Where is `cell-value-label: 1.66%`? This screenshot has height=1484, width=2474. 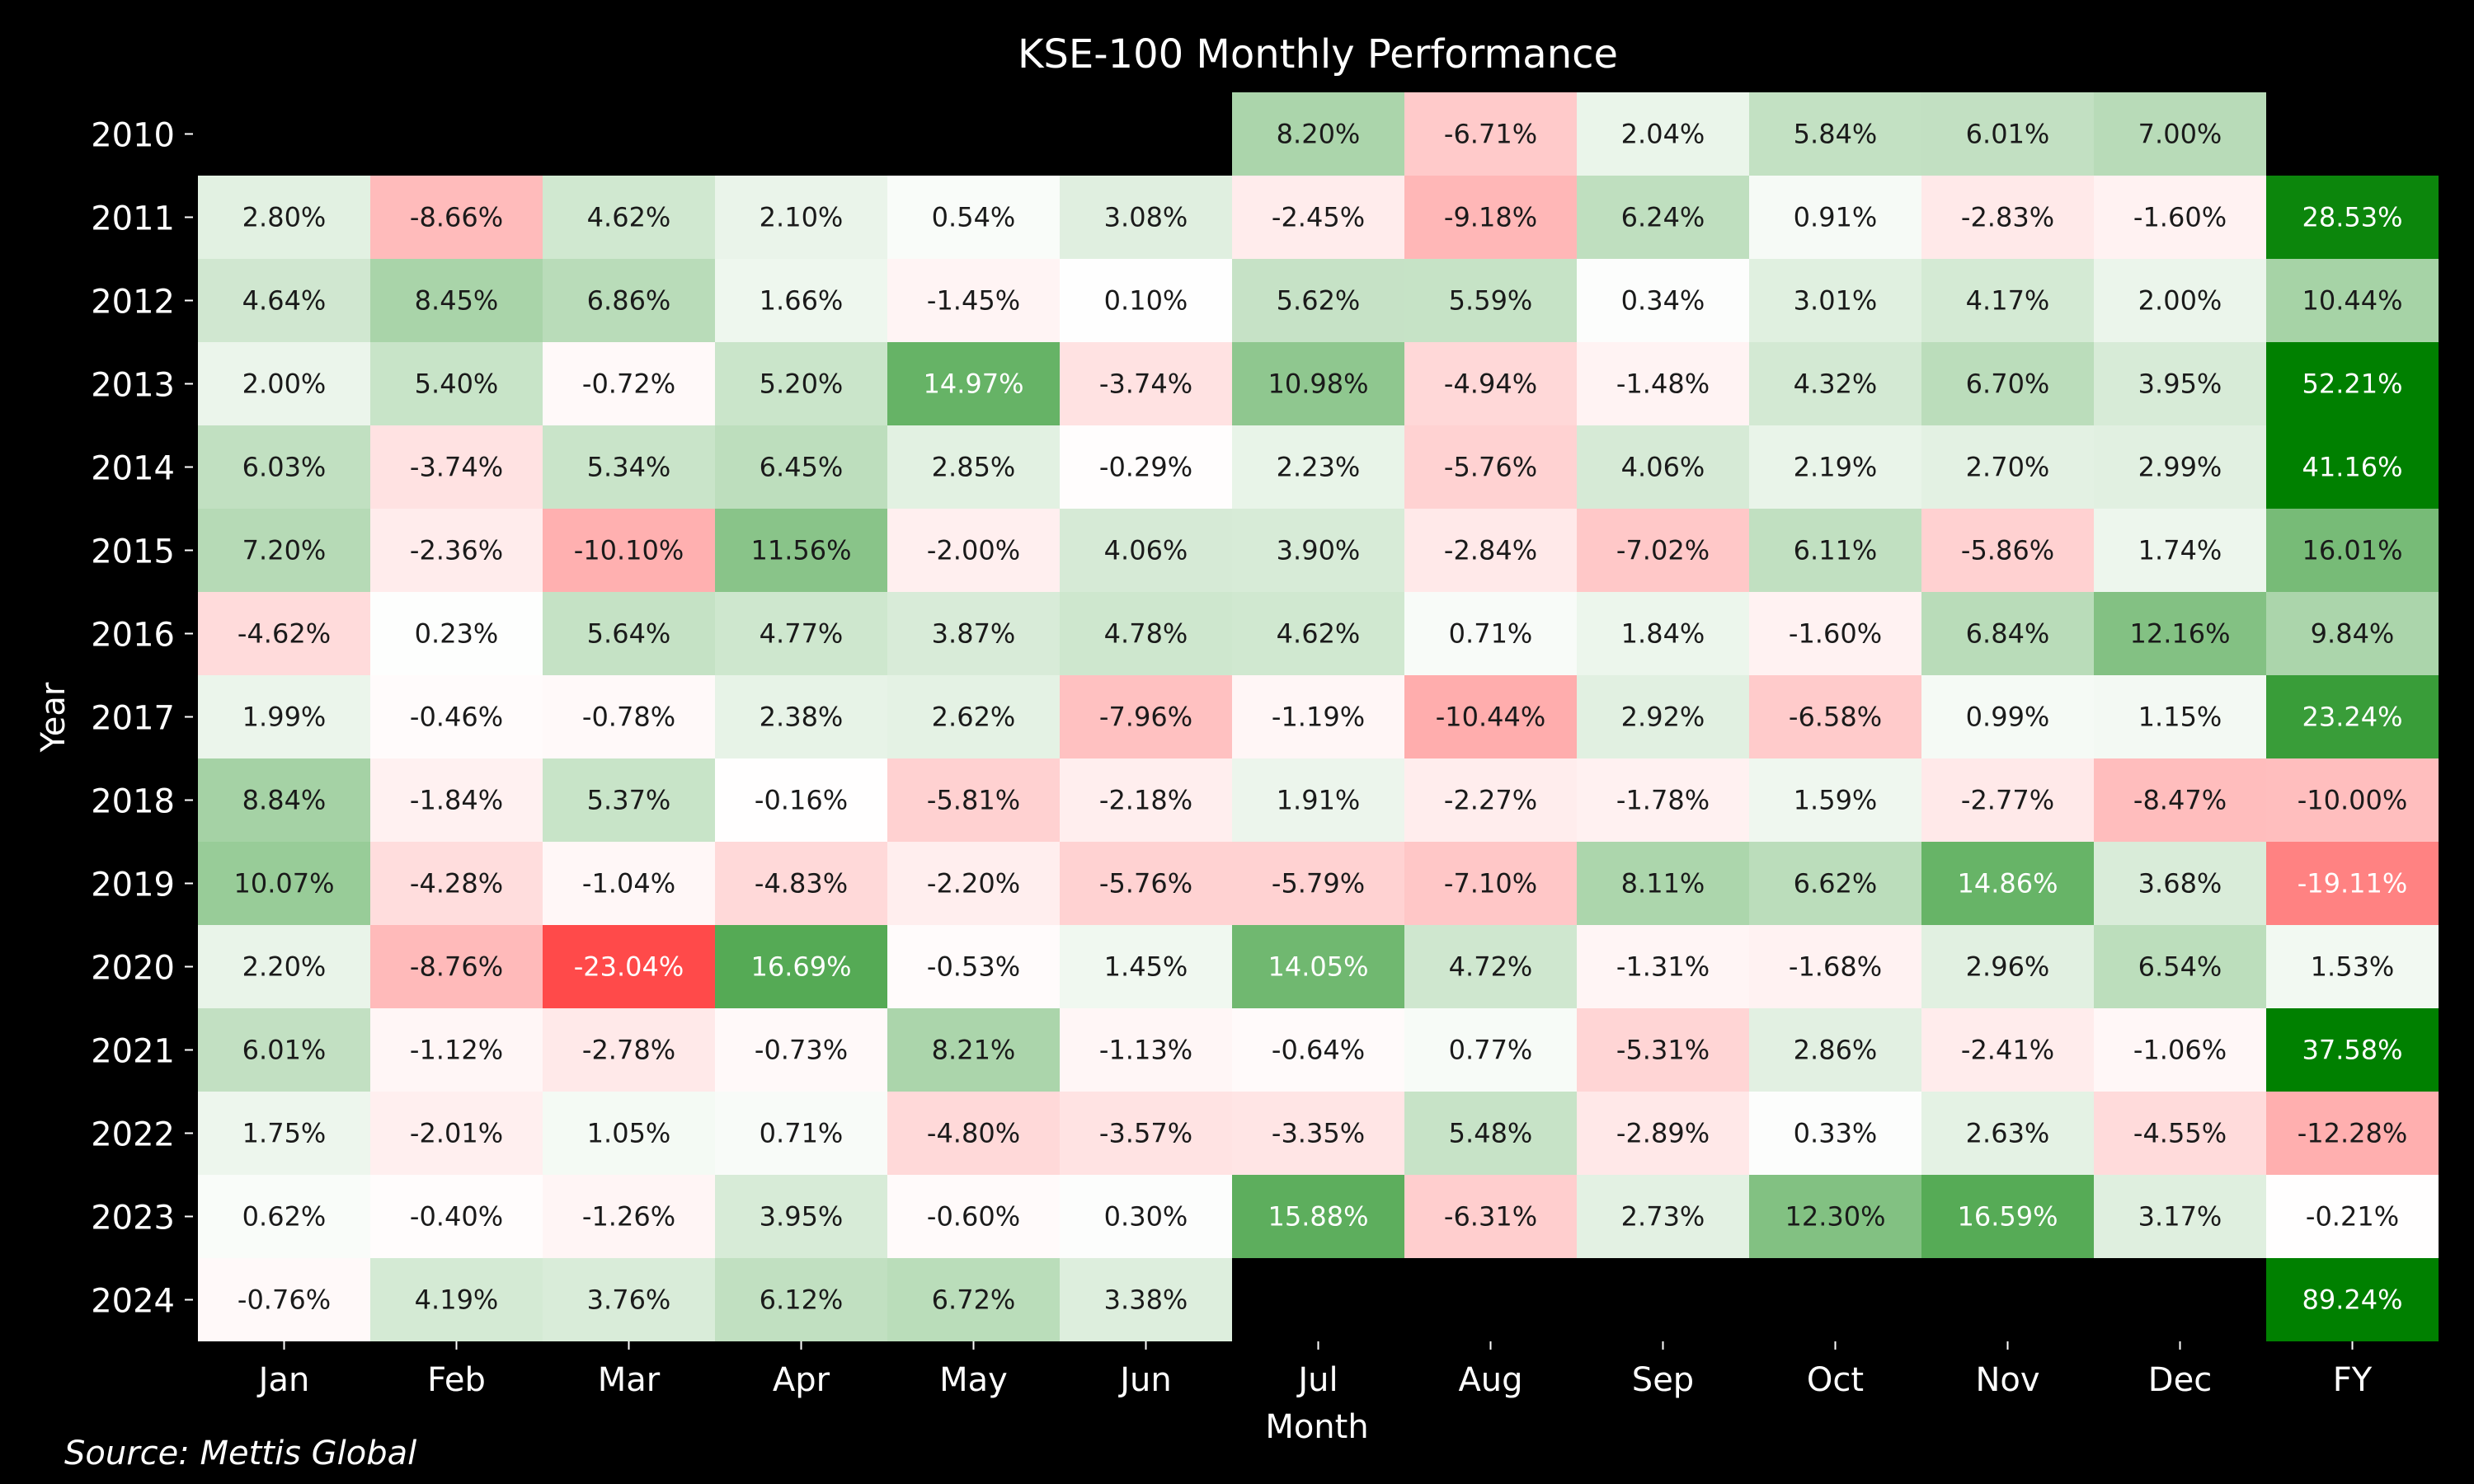 cell-value-label: 1.66% is located at coordinates (802, 301).